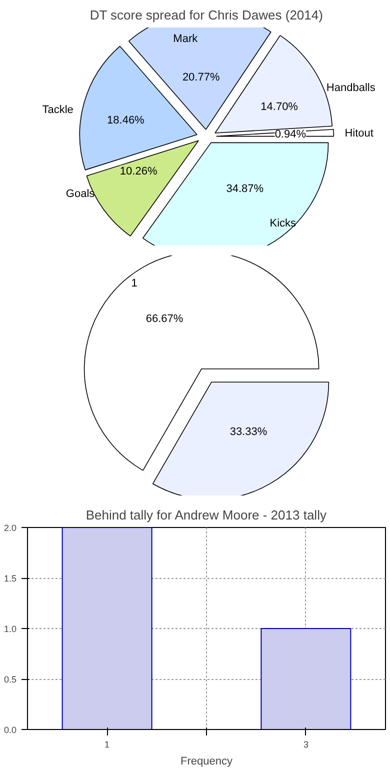  Describe the element at coordinates (206, 15) in the screenshot. I see `chart-title: DT score spread for Chris Dawes (2014)` at that location.